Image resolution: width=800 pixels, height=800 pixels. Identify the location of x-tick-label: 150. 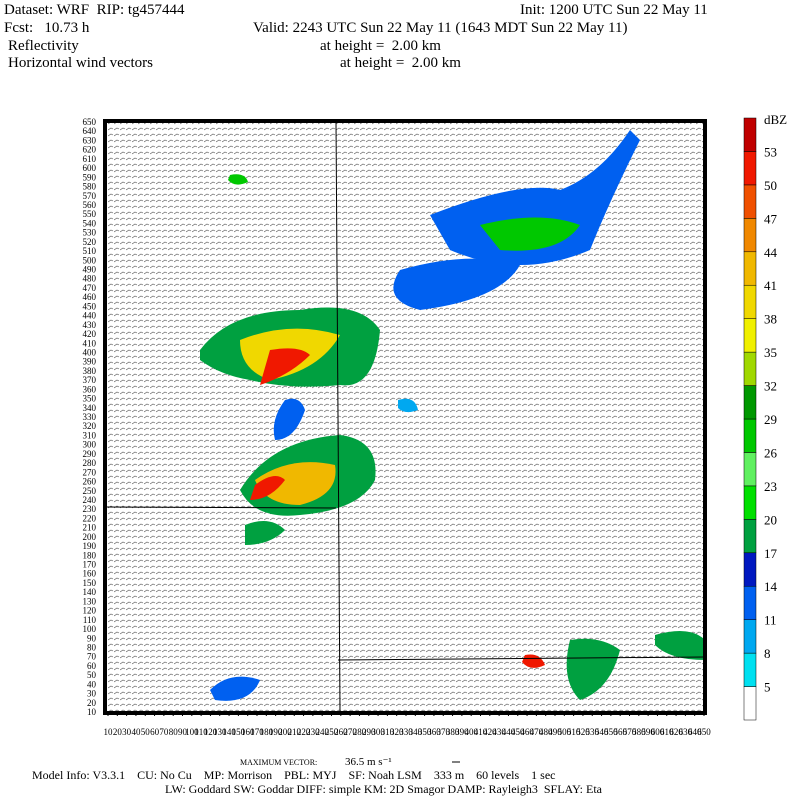
(239, 732).